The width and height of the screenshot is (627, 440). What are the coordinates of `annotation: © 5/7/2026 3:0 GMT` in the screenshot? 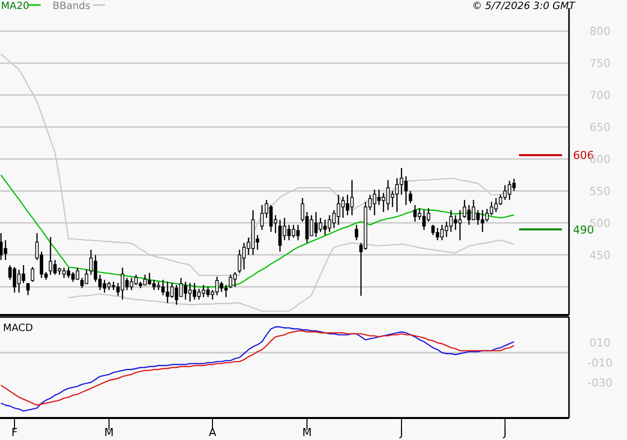 It's located at (524, 6).